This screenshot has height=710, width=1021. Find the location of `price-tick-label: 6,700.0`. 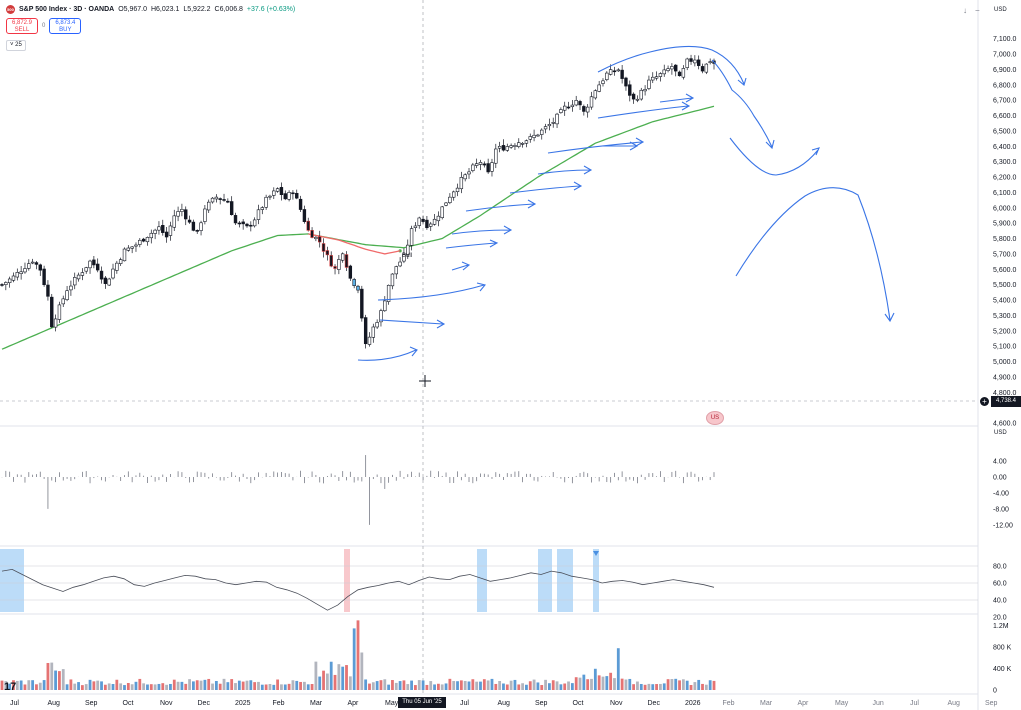

price-tick-label: 6,700.0 is located at coordinates (1004, 101).